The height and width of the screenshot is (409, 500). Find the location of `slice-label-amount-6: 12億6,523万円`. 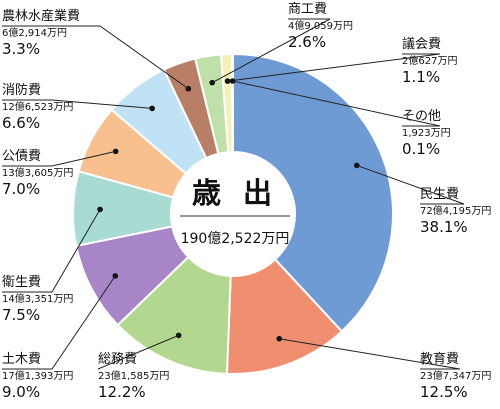

slice-label-amount-6: 12億6,523万円 is located at coordinates (37, 106).